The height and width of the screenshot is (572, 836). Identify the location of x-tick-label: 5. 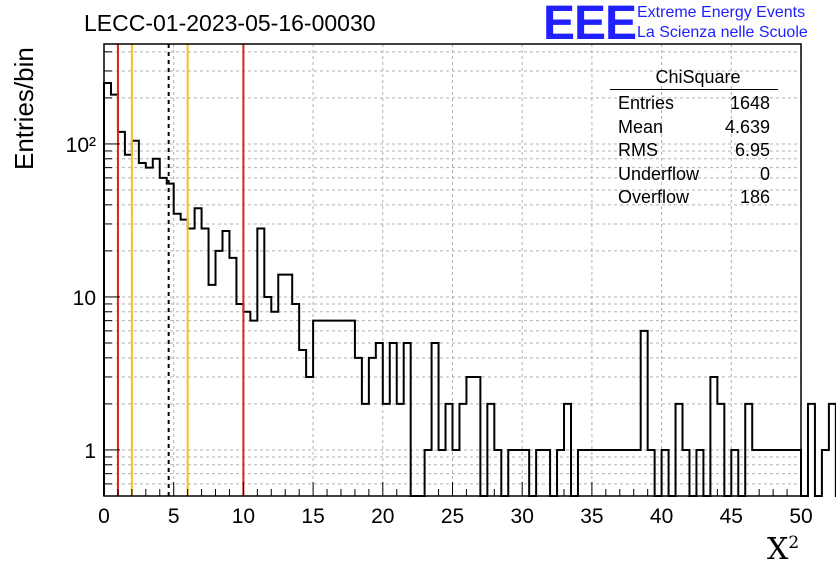
(174, 516).